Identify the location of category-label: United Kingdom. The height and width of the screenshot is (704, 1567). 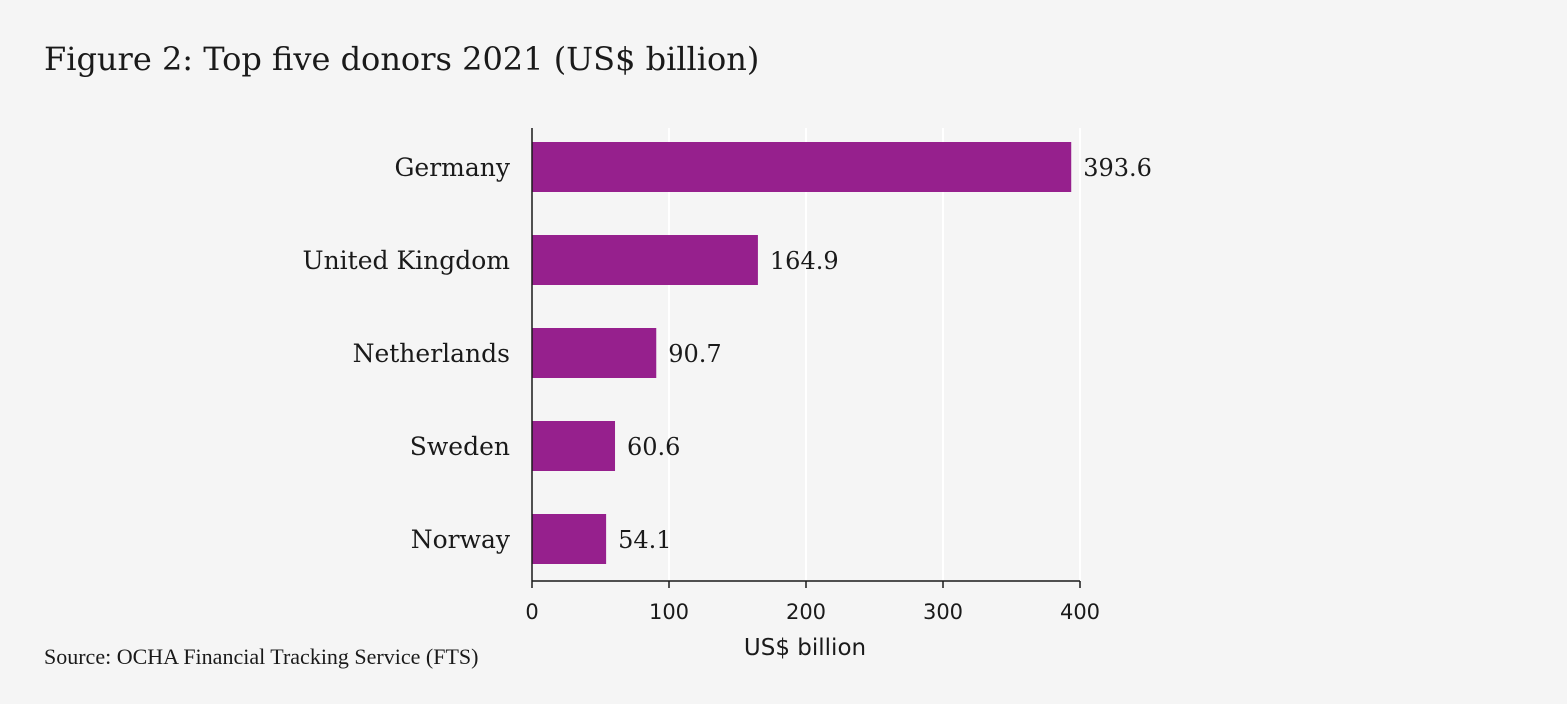
(407, 260).